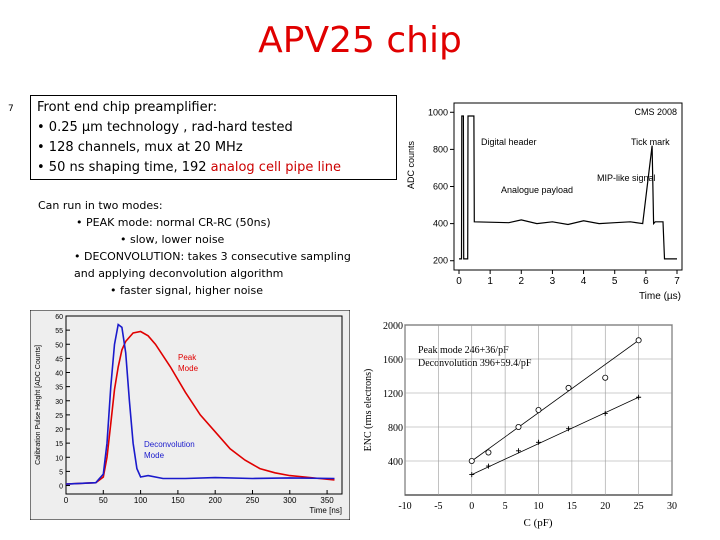 The height and width of the screenshot is (540, 720). What do you see at coordinates (59, 331) in the screenshot?
I see `chart2-y-tick-label: 55` at bounding box center [59, 331].